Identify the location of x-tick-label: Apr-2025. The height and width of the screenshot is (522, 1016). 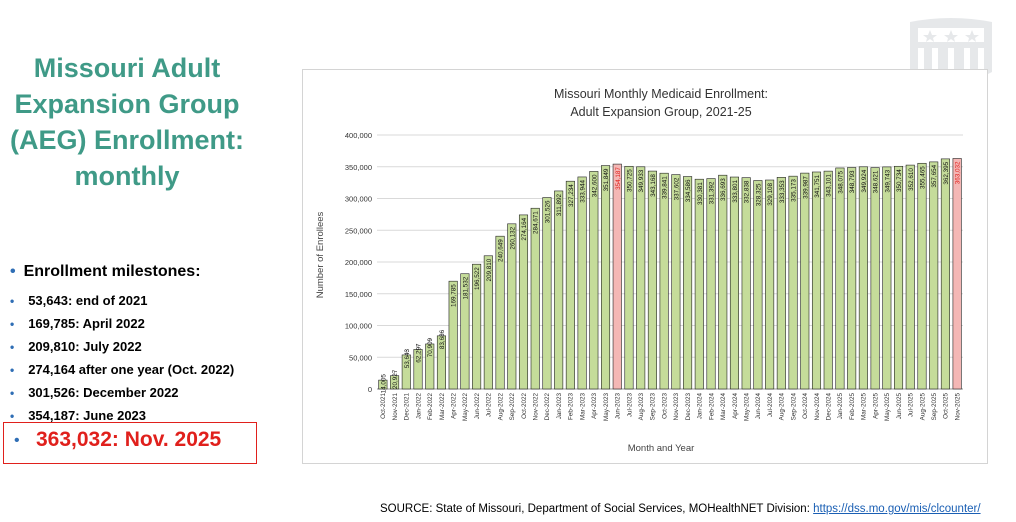
(875, 406).